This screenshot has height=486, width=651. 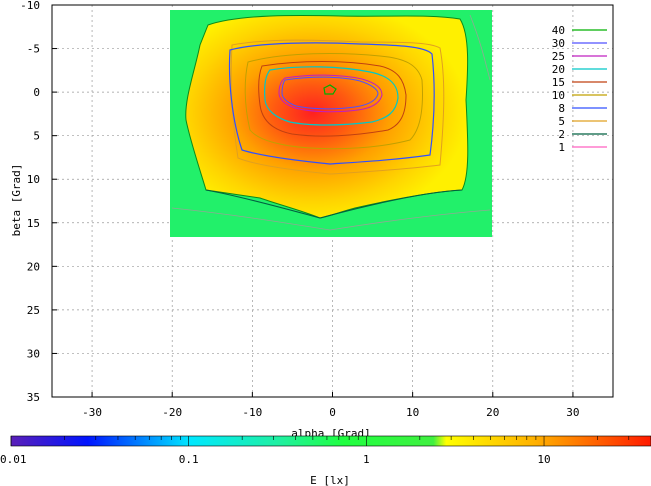 I want to click on x-tick-labels: -30 -20 -10 0 10 20 30, so click(x=331, y=405).